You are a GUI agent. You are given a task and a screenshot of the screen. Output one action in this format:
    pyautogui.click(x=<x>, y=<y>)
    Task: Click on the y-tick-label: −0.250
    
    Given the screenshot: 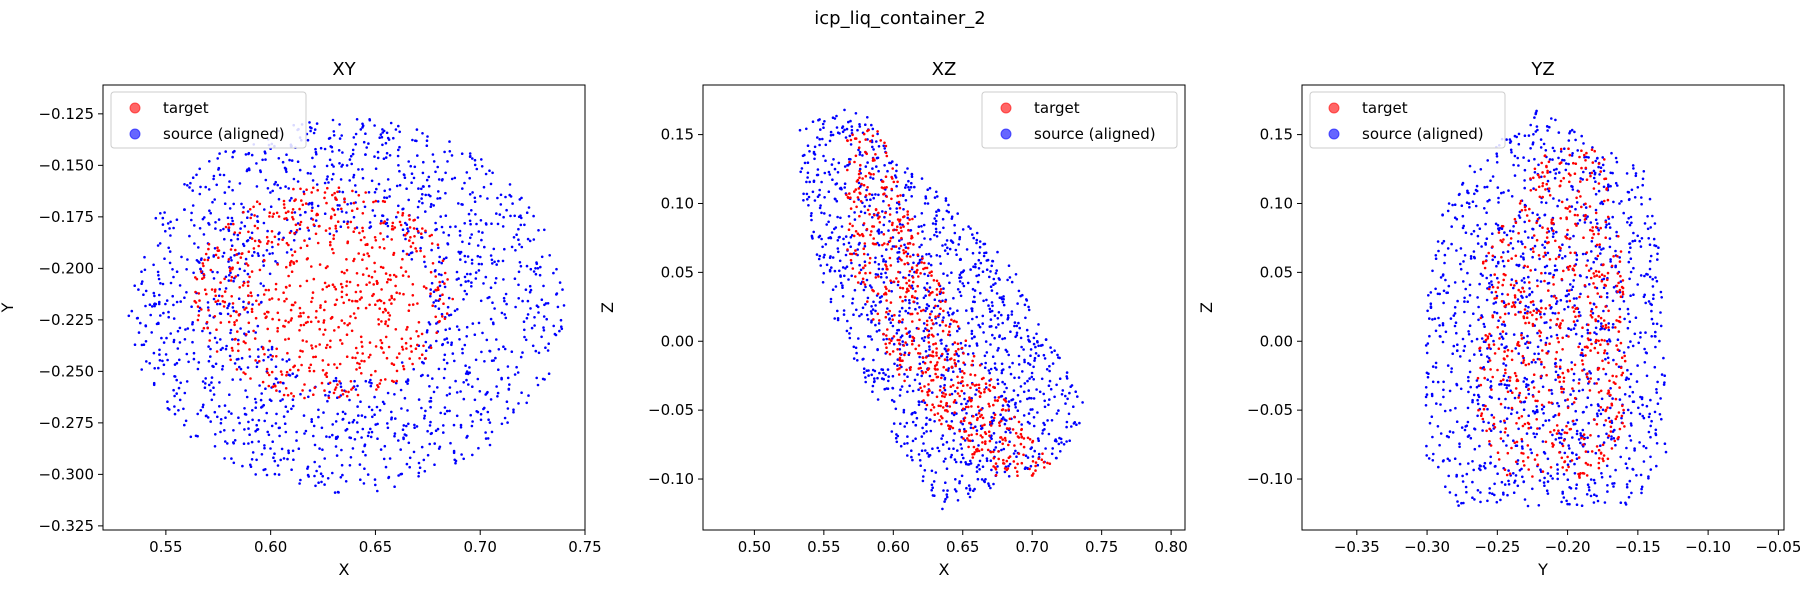 What is the action you would take?
    pyautogui.click(x=66, y=371)
    